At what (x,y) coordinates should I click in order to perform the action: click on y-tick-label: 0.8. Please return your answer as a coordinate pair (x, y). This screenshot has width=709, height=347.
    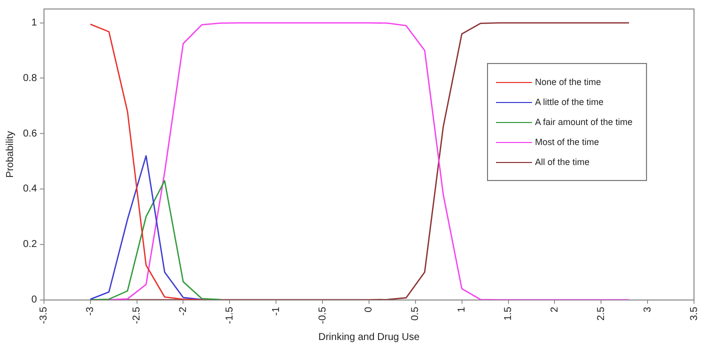
    Looking at the image, I should click on (30, 78).